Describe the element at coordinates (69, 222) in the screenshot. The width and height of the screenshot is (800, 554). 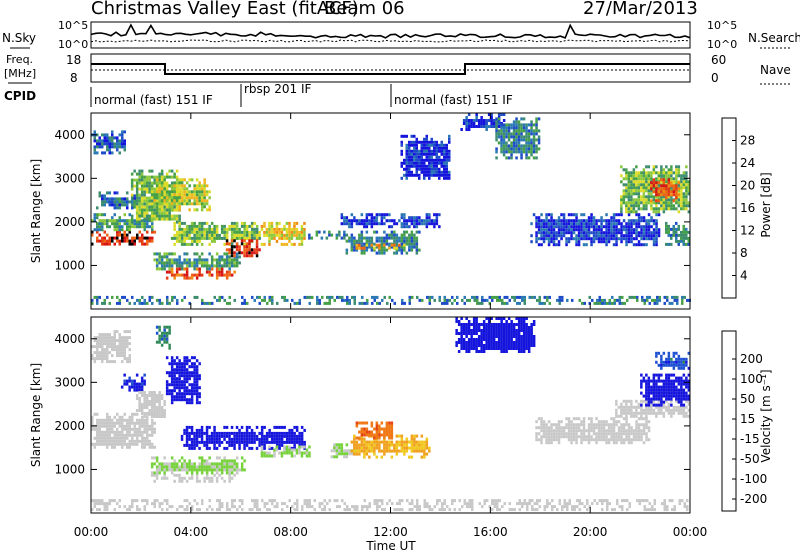
I see `power-ytick-label-1: 2000` at that location.